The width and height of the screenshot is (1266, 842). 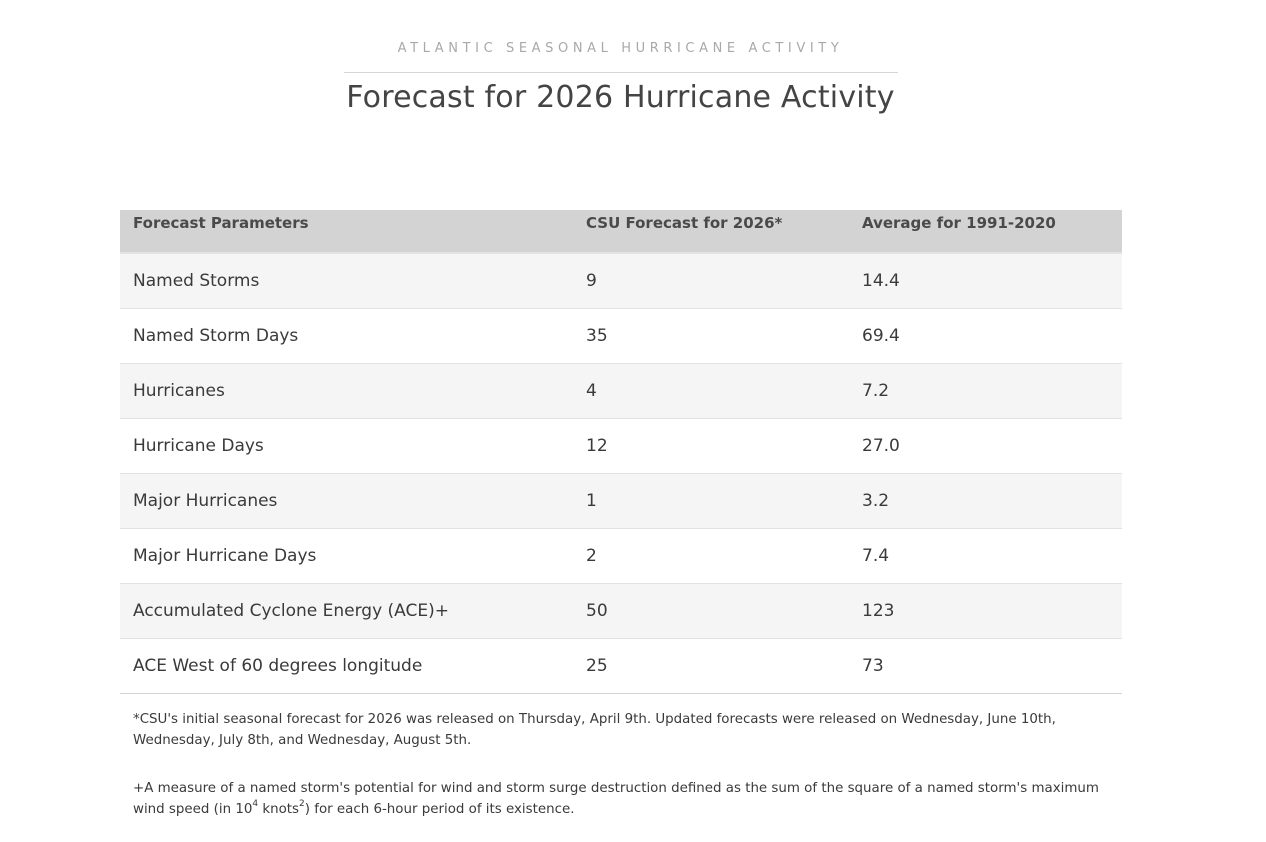 What do you see at coordinates (711, 611) in the screenshot?
I see `forecast-cell: 50` at bounding box center [711, 611].